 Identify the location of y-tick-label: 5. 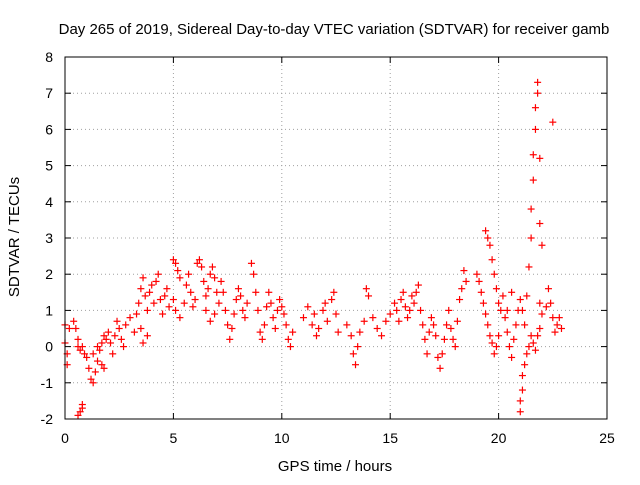
(49, 166).